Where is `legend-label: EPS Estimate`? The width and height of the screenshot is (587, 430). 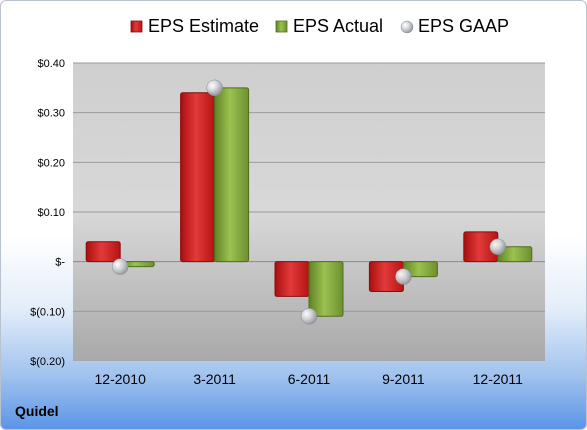
legend-label: EPS Estimate is located at coordinates (203, 26).